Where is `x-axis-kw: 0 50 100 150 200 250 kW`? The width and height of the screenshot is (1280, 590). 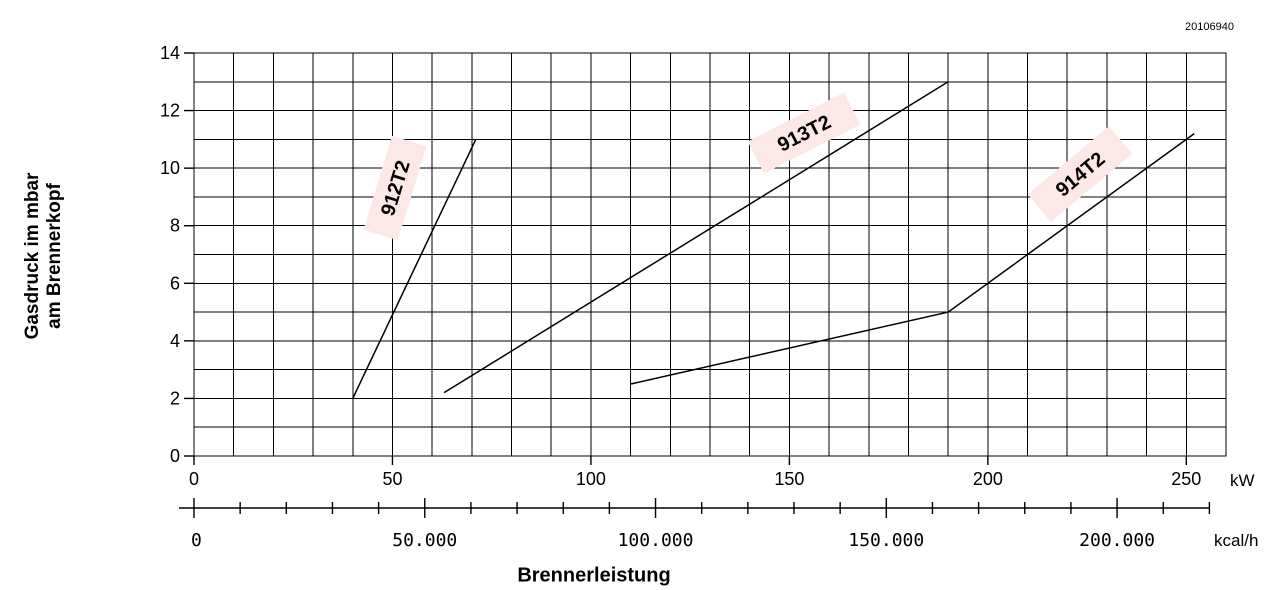 x-axis-kw: 0 50 100 150 200 250 kW is located at coordinates (722, 473).